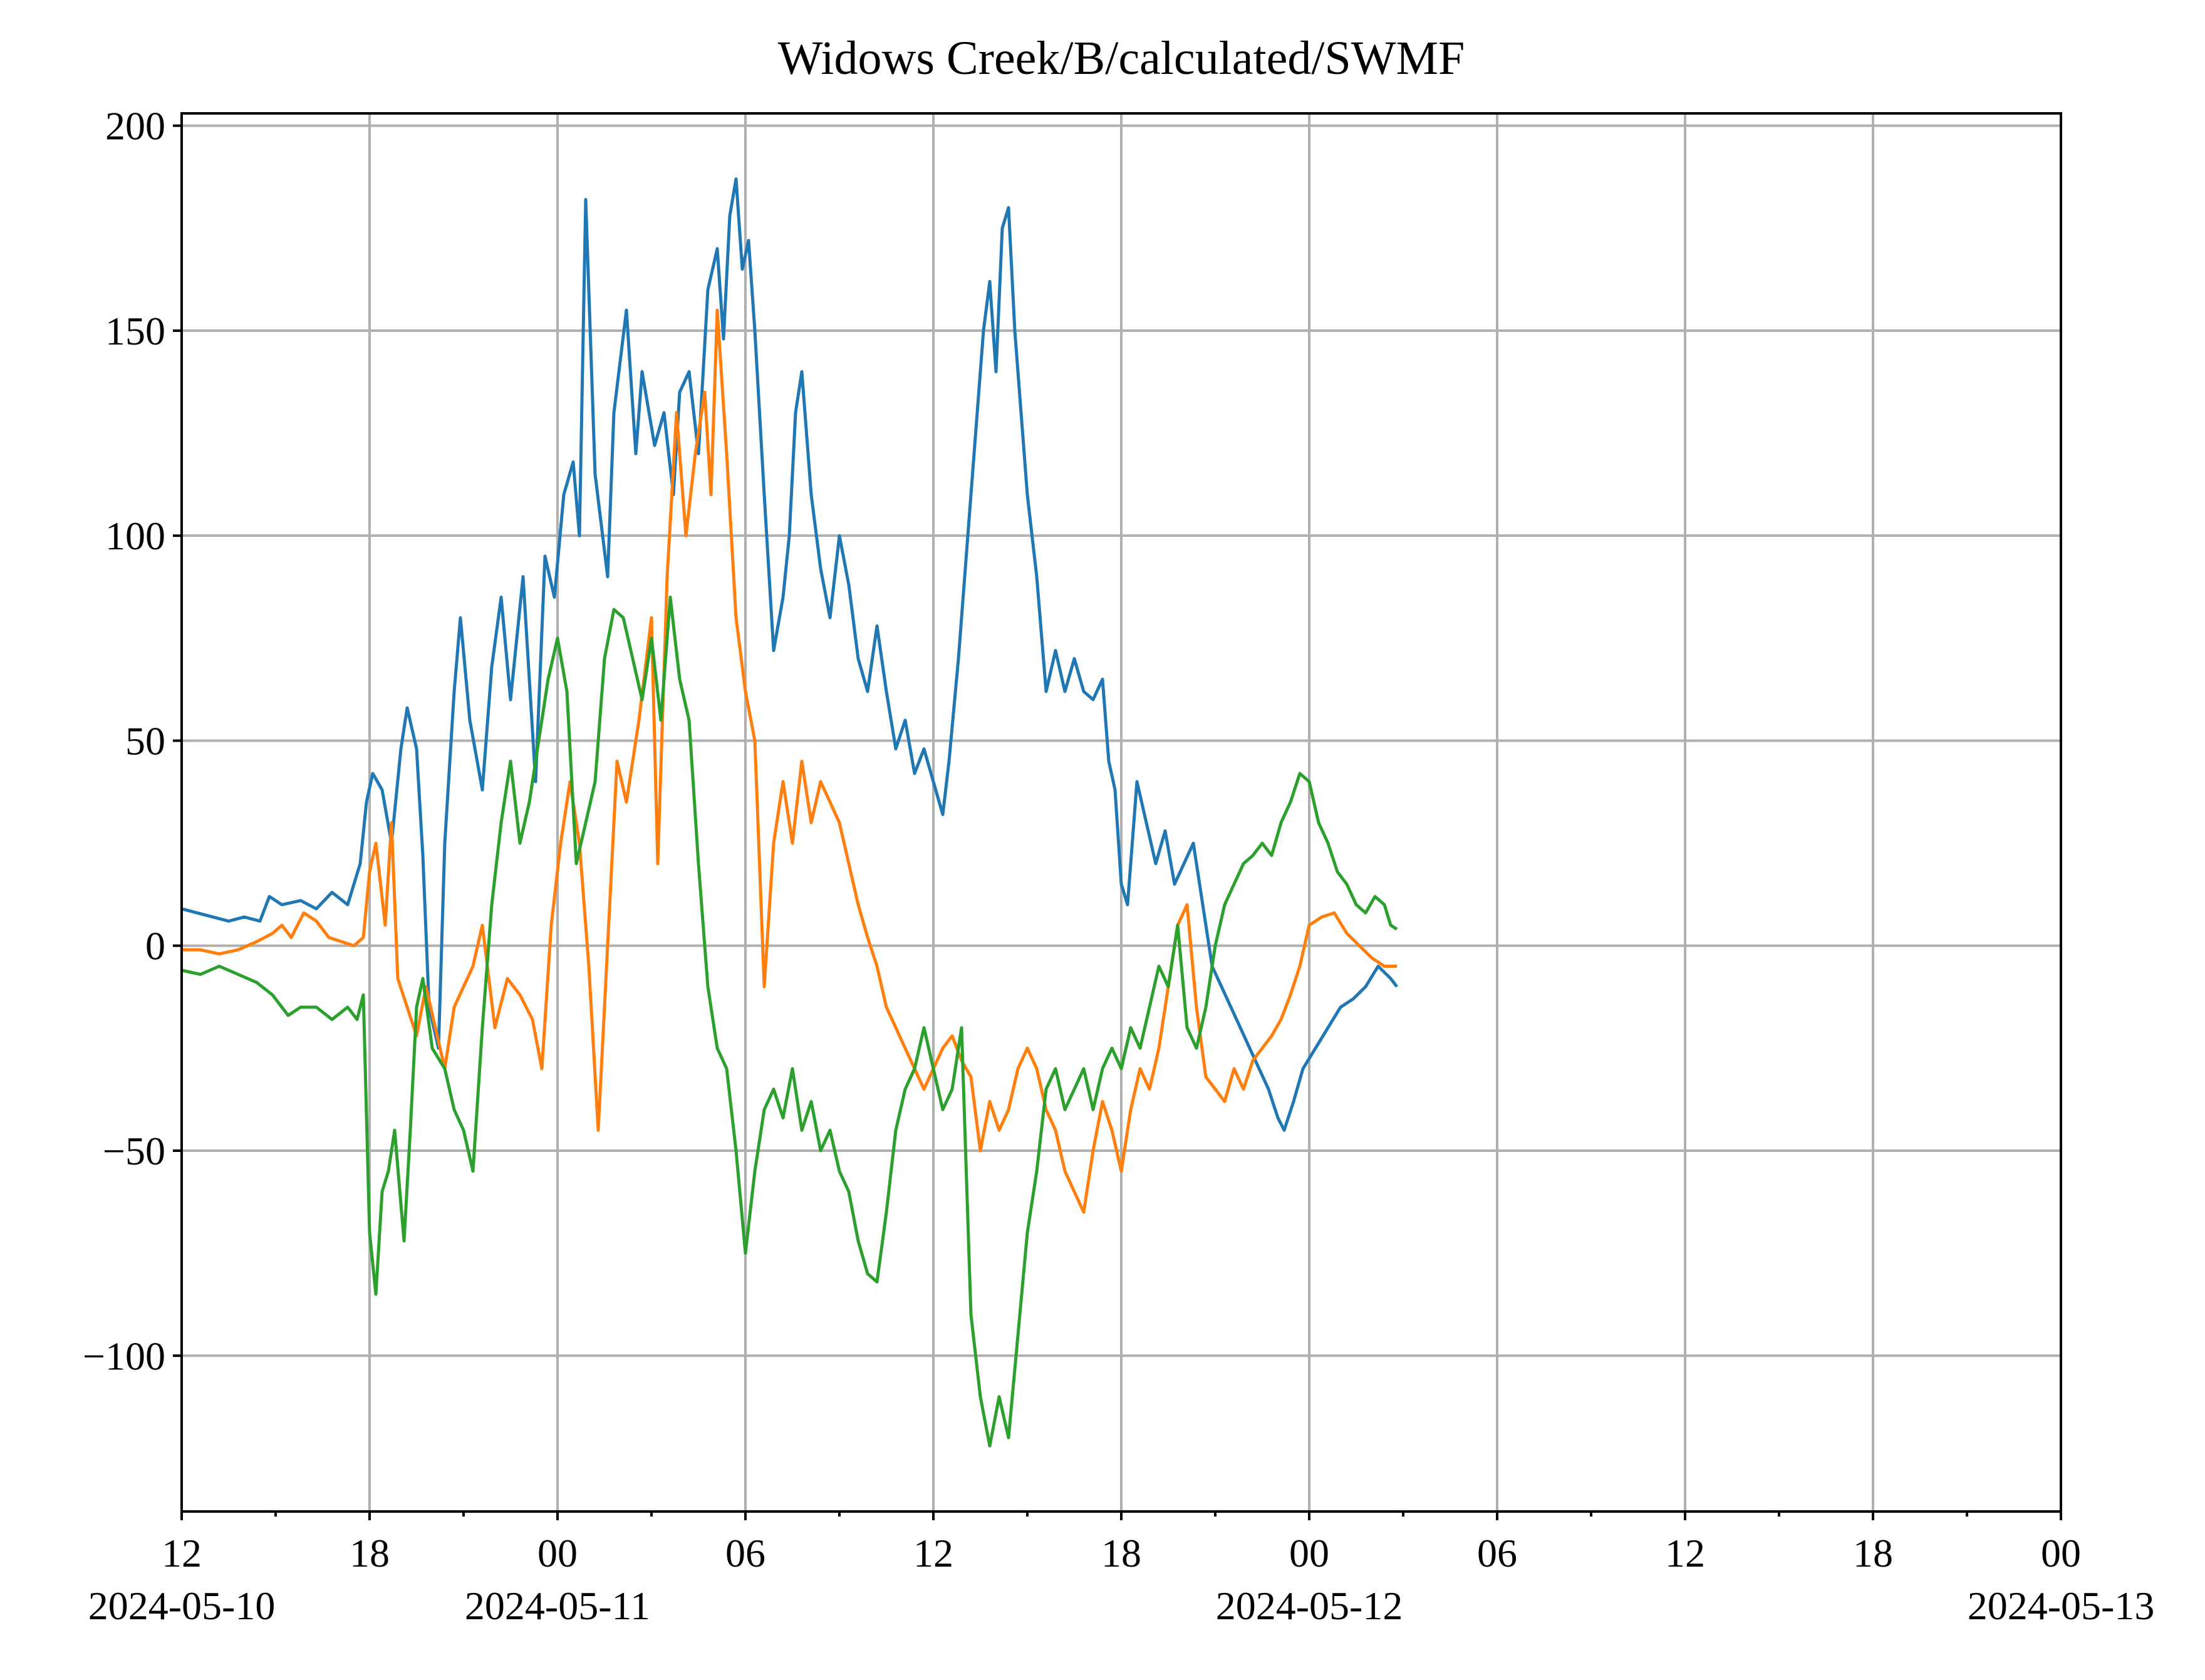  Describe the element at coordinates (135, 331) in the screenshot. I see `y-tick-label: 150` at that location.